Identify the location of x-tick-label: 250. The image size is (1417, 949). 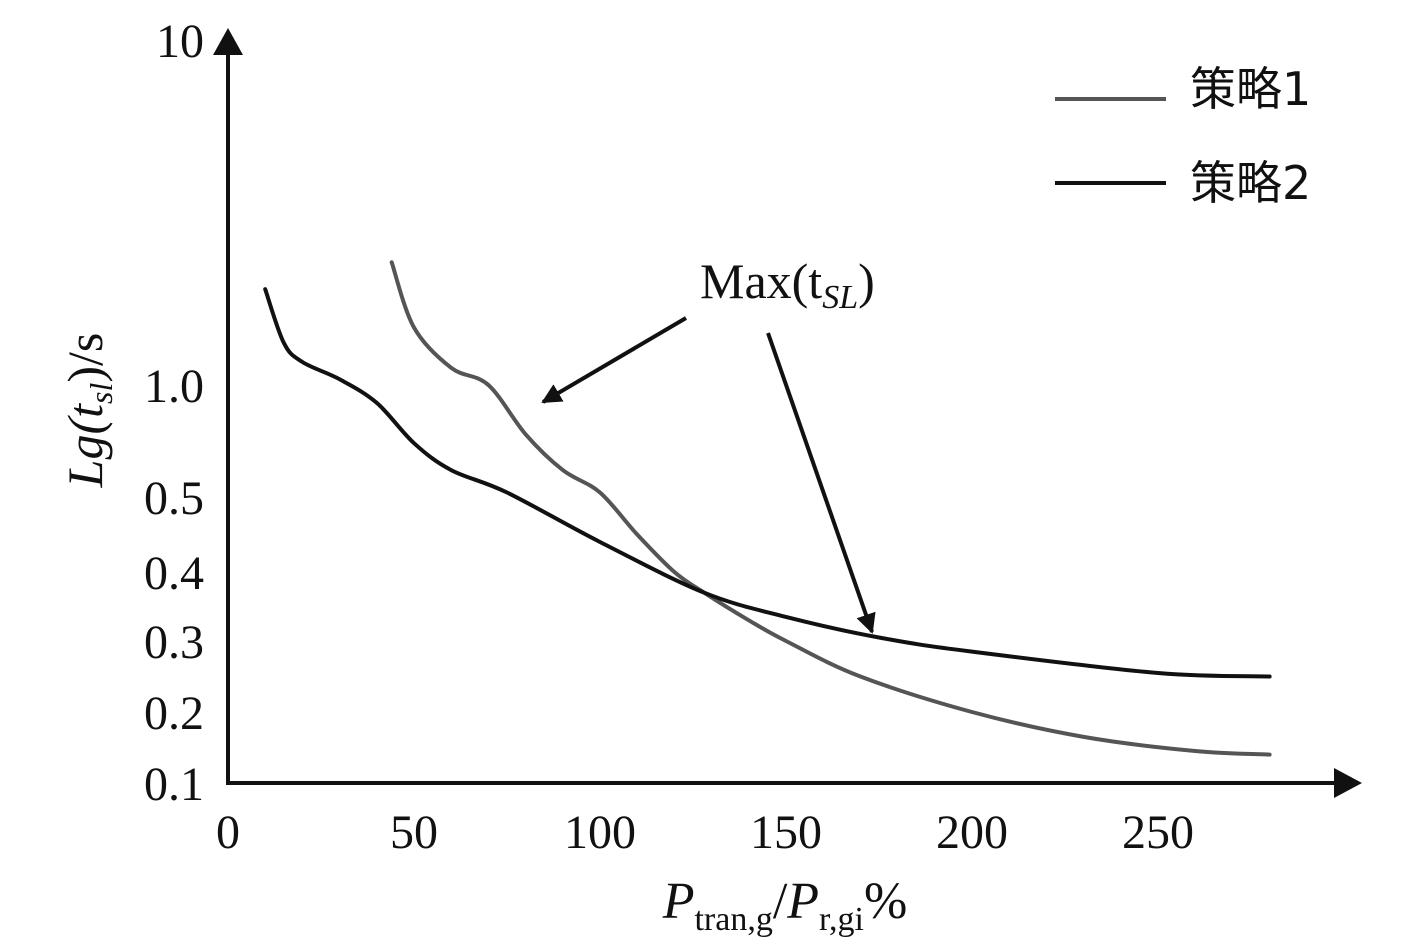
(1158, 832).